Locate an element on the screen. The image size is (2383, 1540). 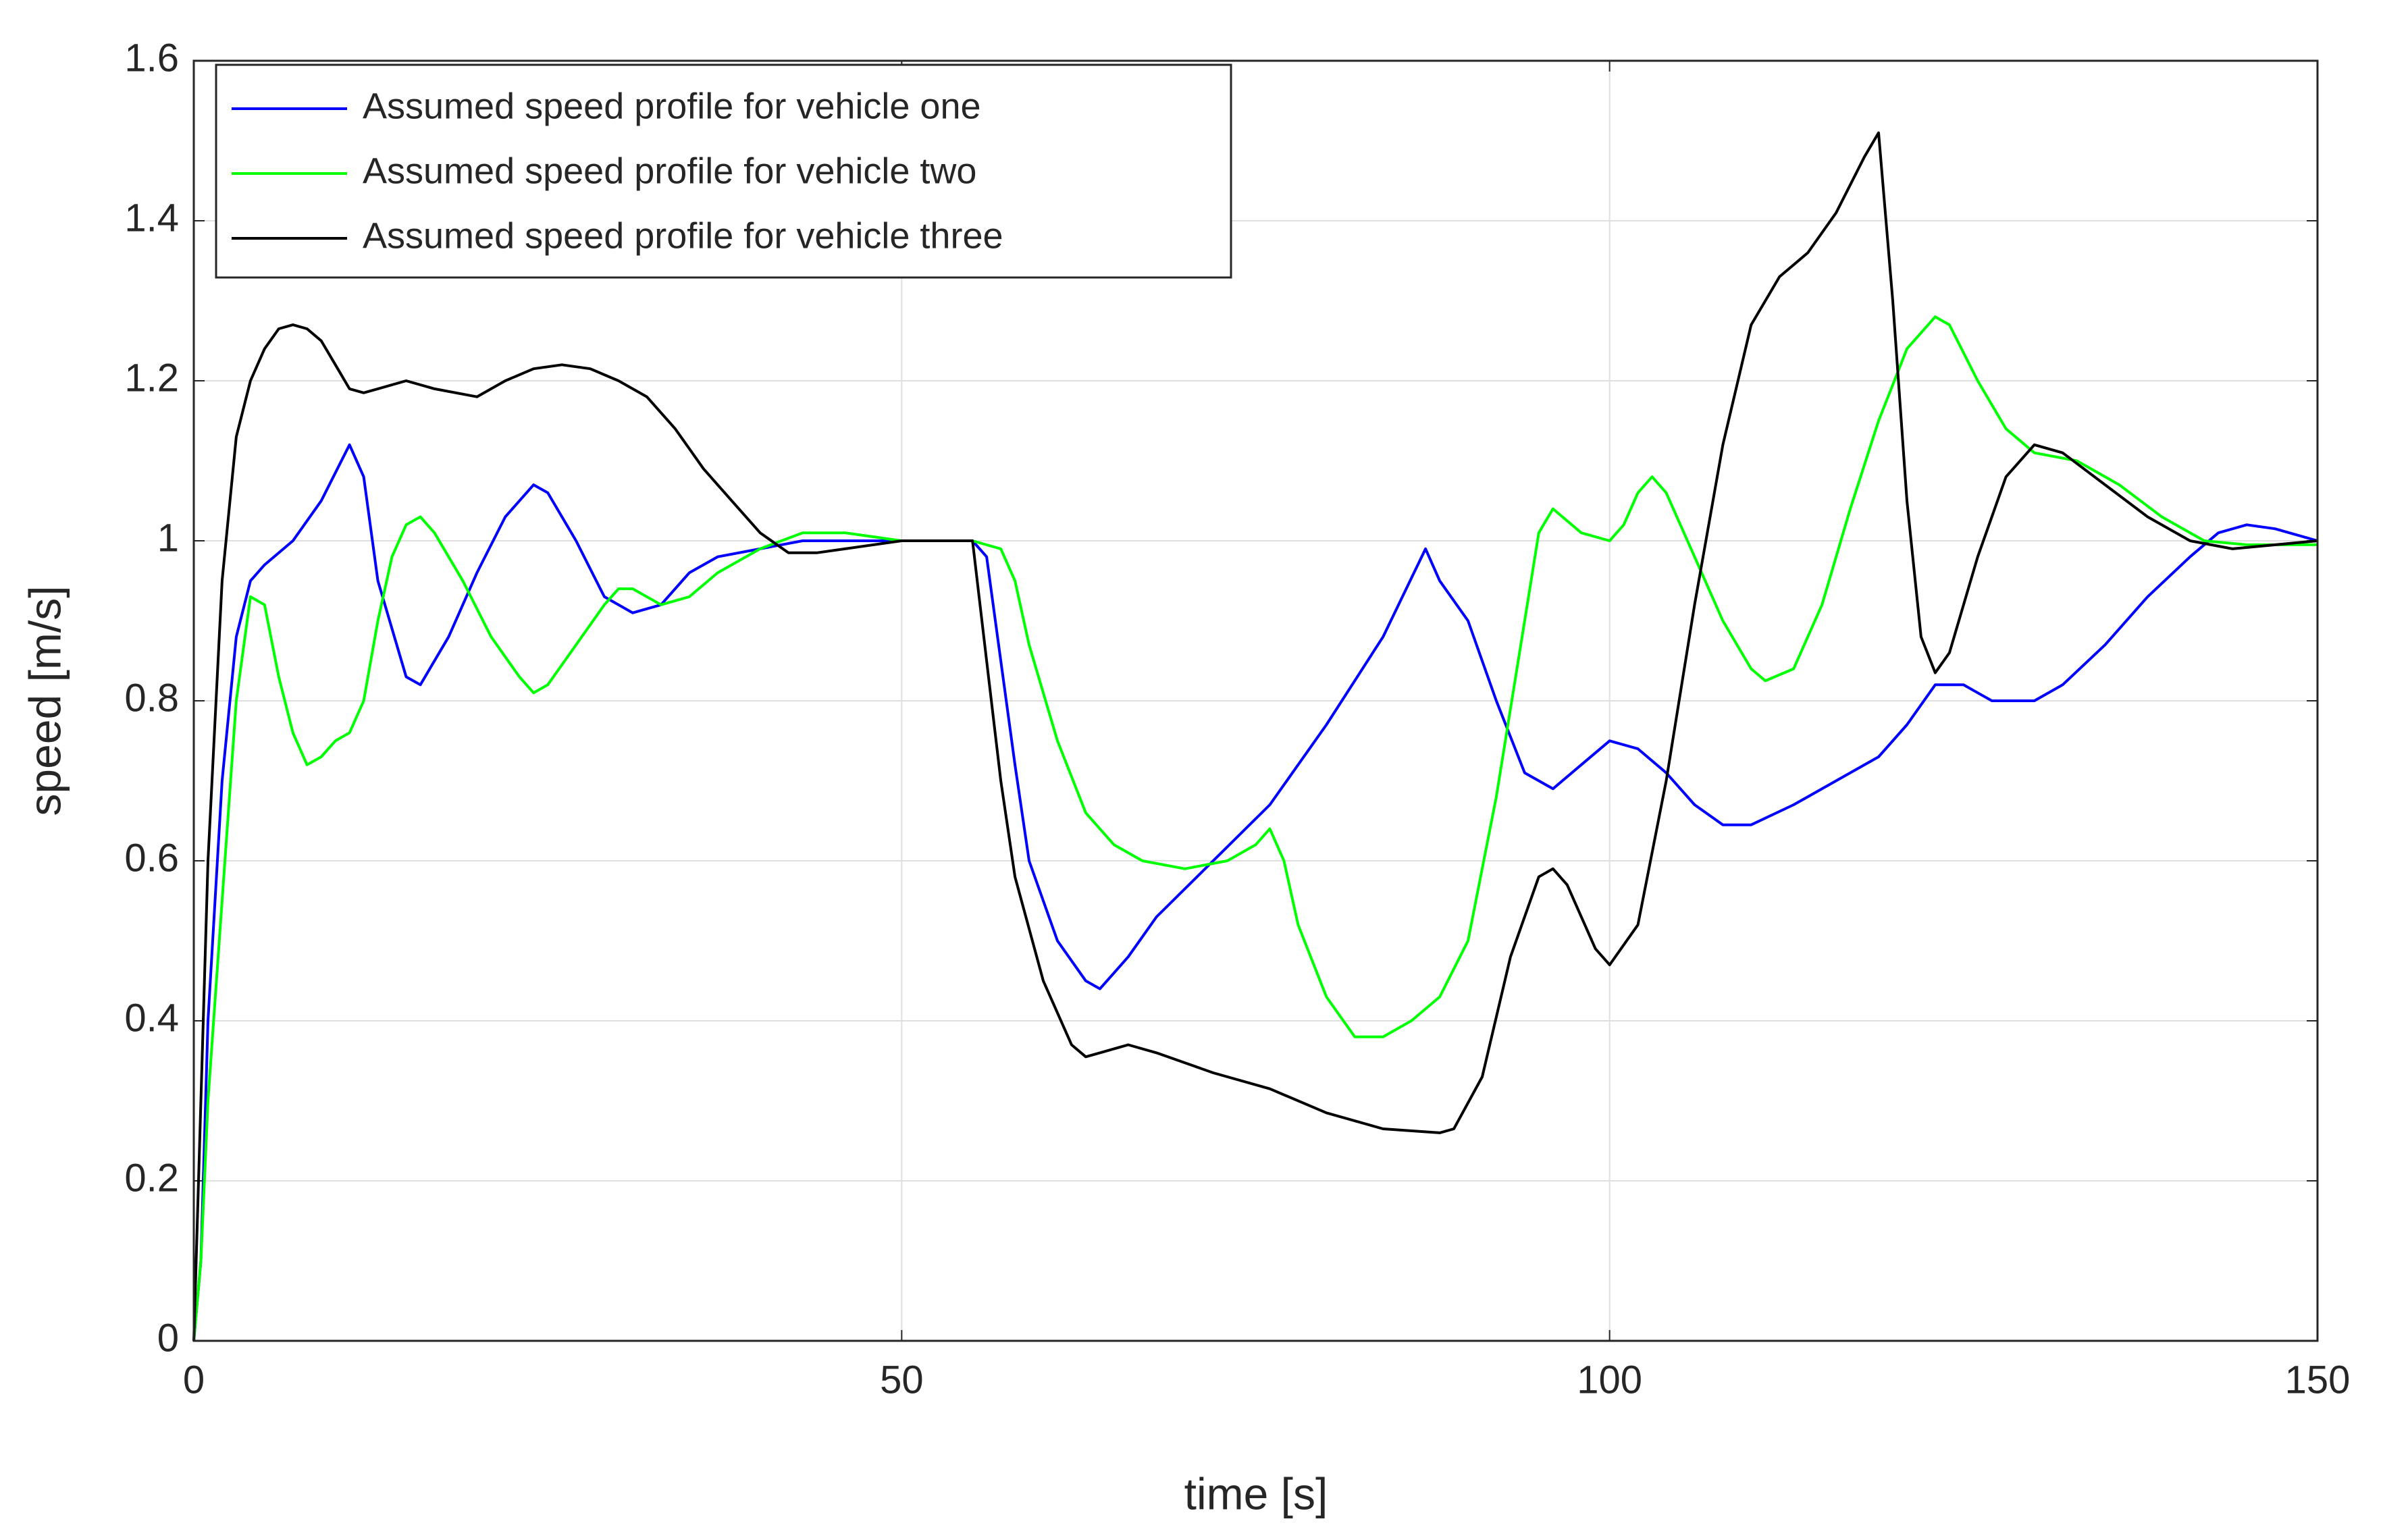
y-tick-label: 1.6 is located at coordinates (151, 58).